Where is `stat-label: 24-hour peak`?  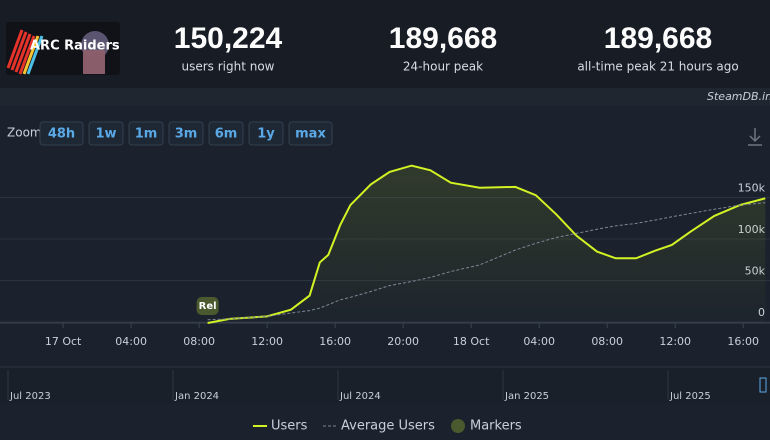
stat-label: 24-hour peak is located at coordinates (443, 67).